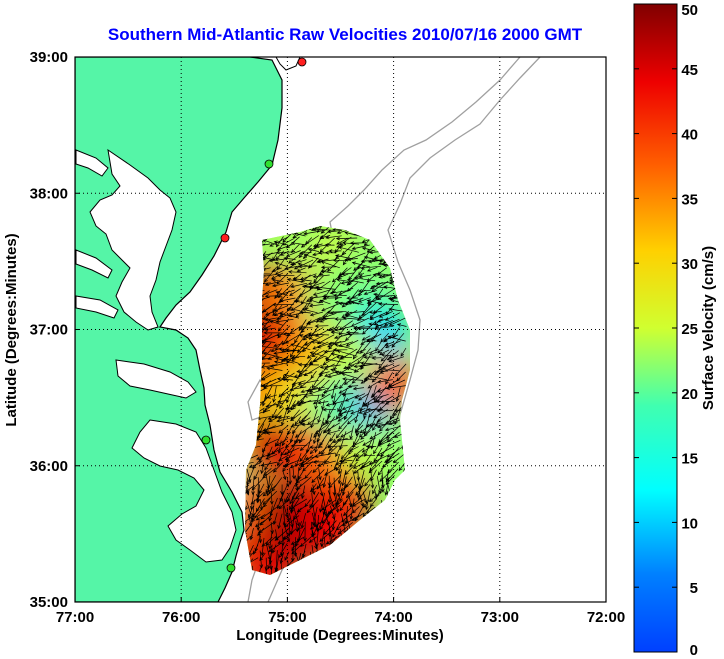 This screenshot has width=724, height=659. Describe the element at coordinates (302, 62) in the screenshot. I see `radar-station-marker` at that location.